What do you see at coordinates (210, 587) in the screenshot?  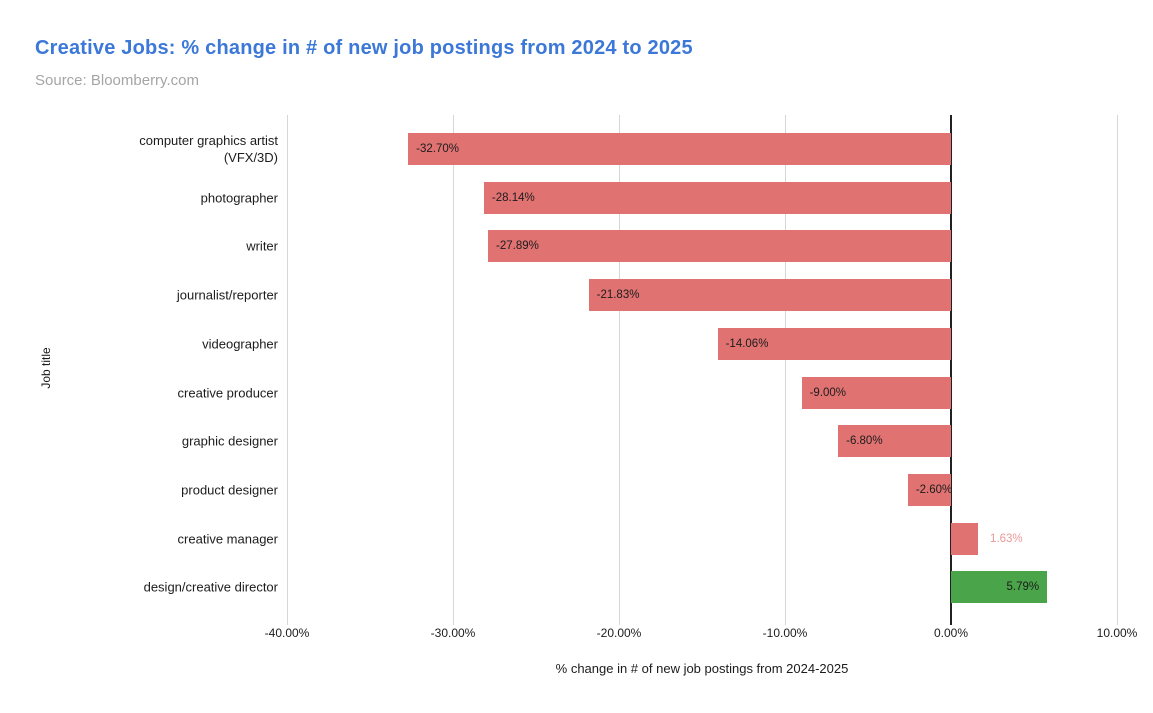 I see `category-label: design/creative director` at bounding box center [210, 587].